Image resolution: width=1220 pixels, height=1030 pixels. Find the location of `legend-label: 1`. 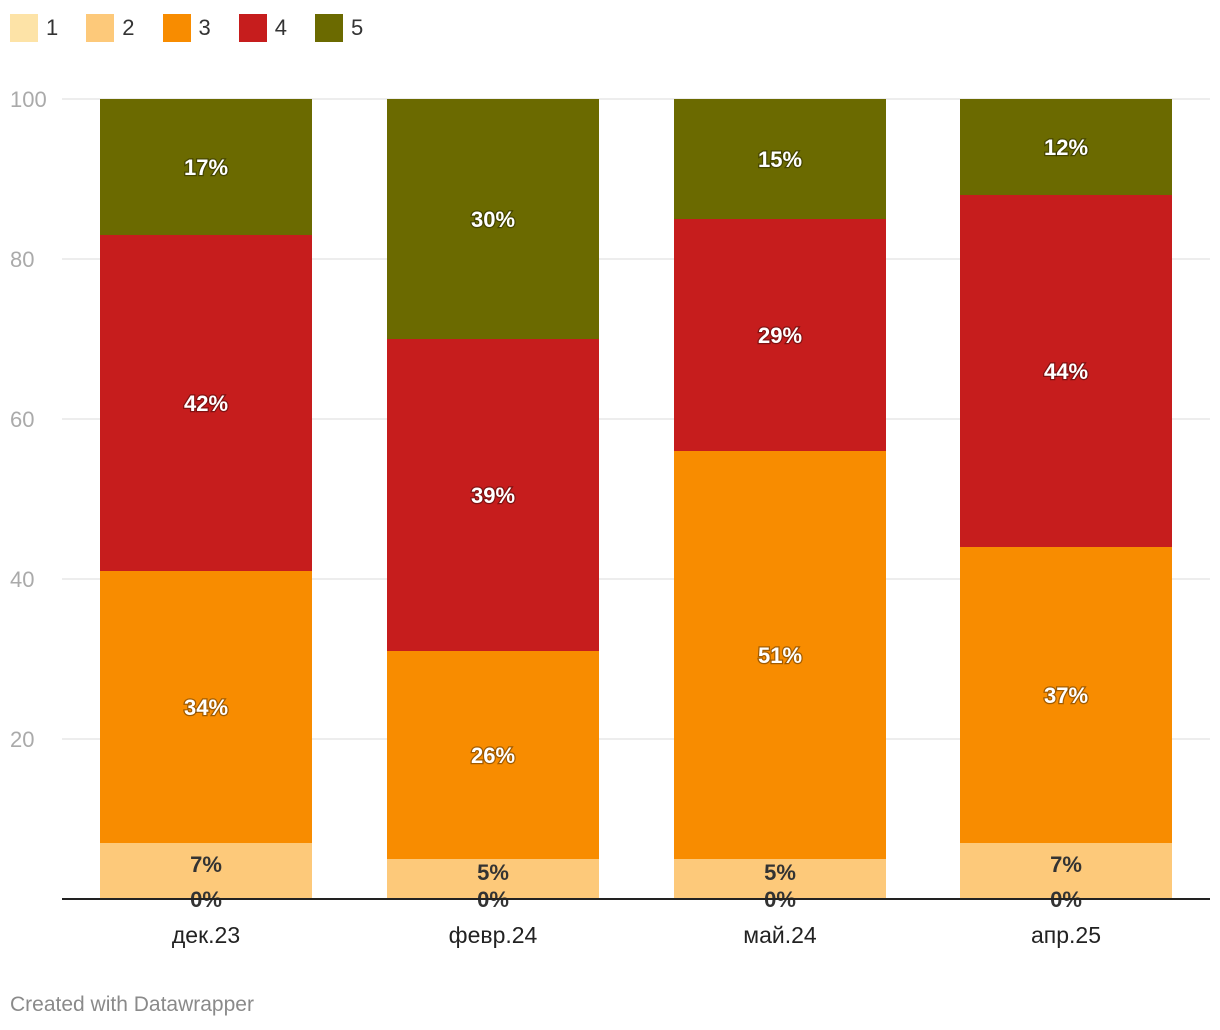

legend-label: 1 is located at coordinates (52, 27).